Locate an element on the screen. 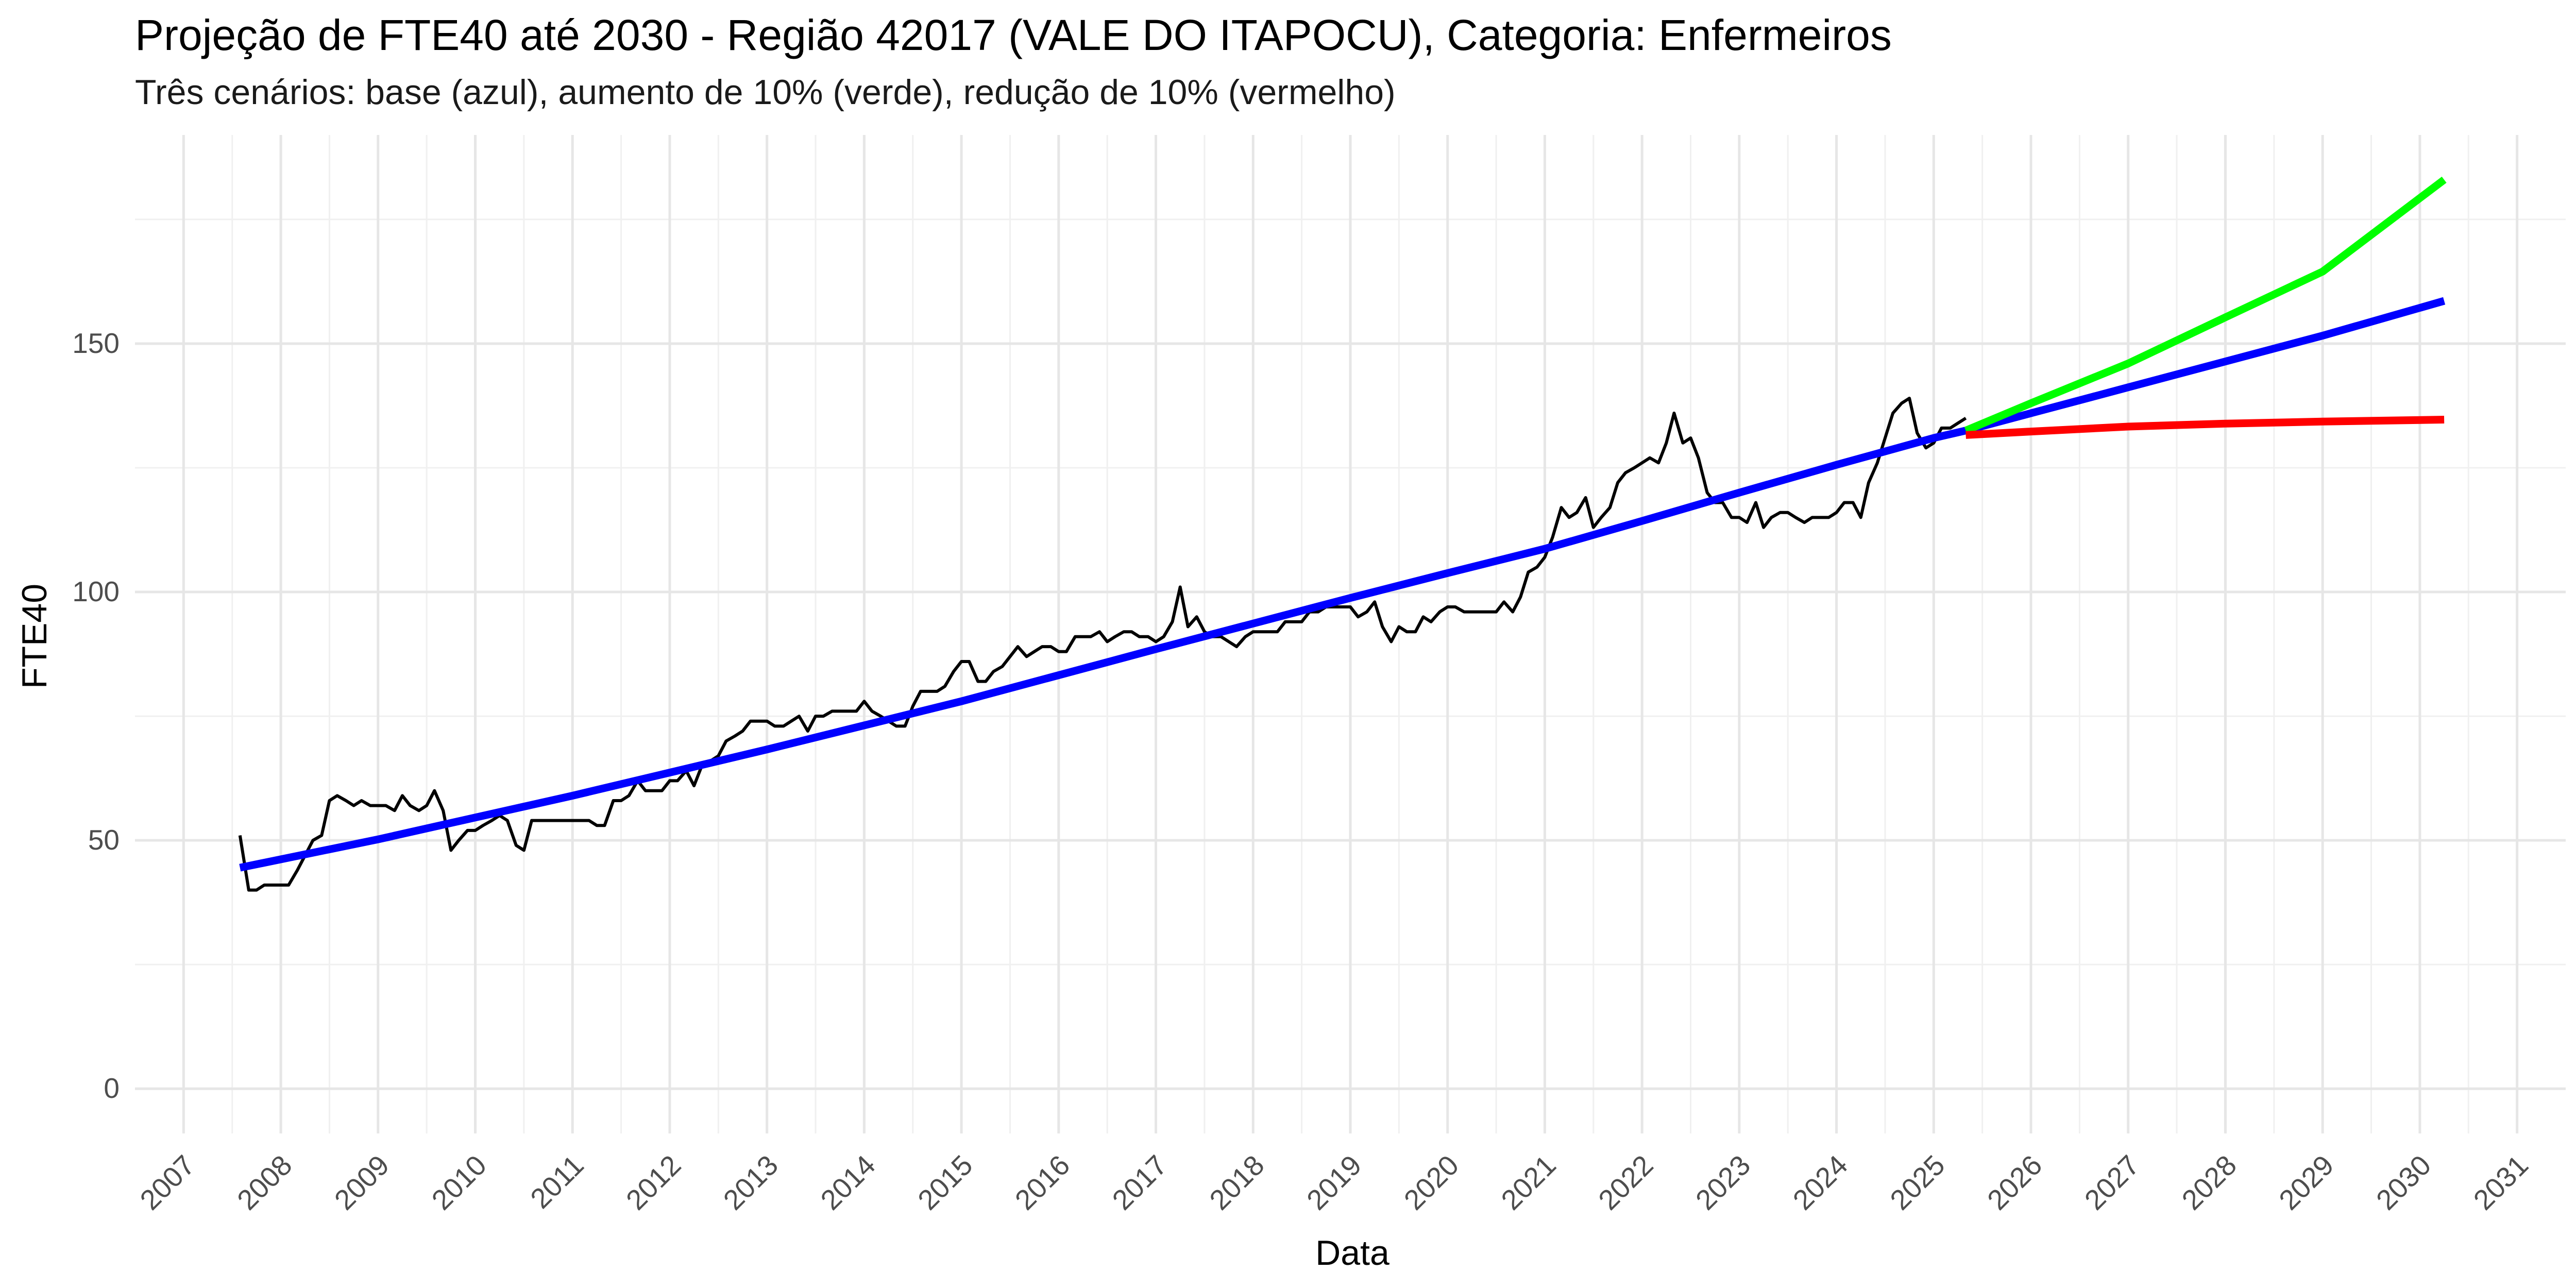 The height and width of the screenshot is (1288, 2576). x-tick-label: 2025 is located at coordinates (1917, 1182).